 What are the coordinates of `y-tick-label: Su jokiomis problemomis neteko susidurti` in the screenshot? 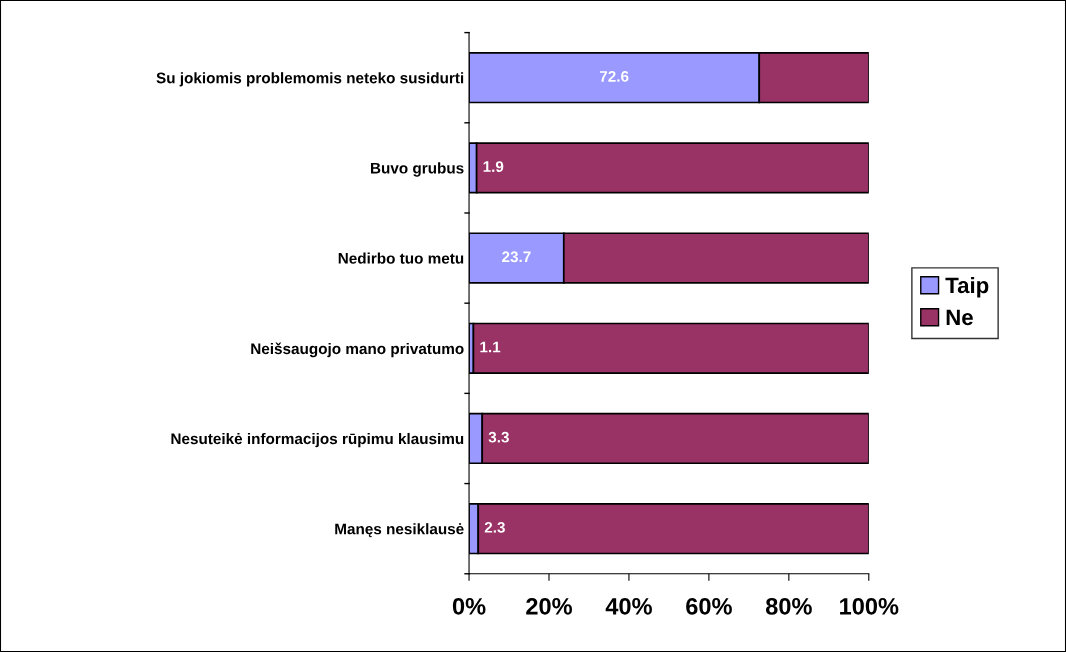 It's located at (310, 79).